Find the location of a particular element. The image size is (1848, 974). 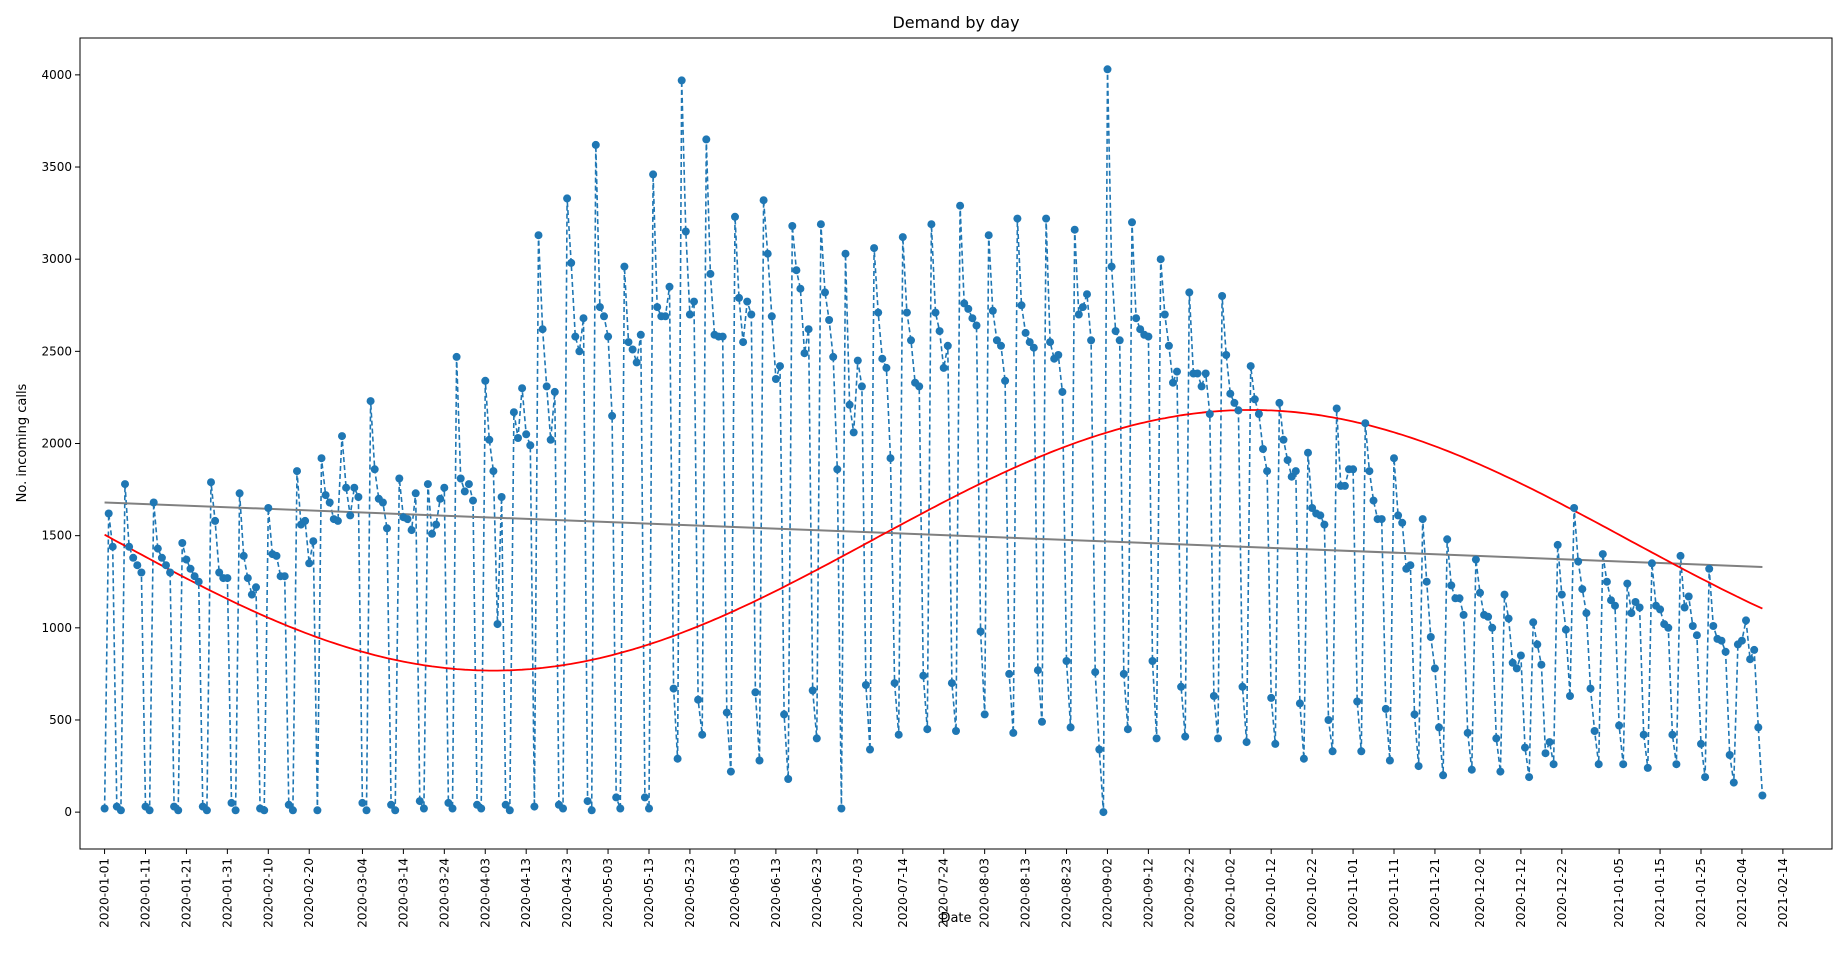

x-tick-label: 2021-01-15 is located at coordinates (1660, 893).